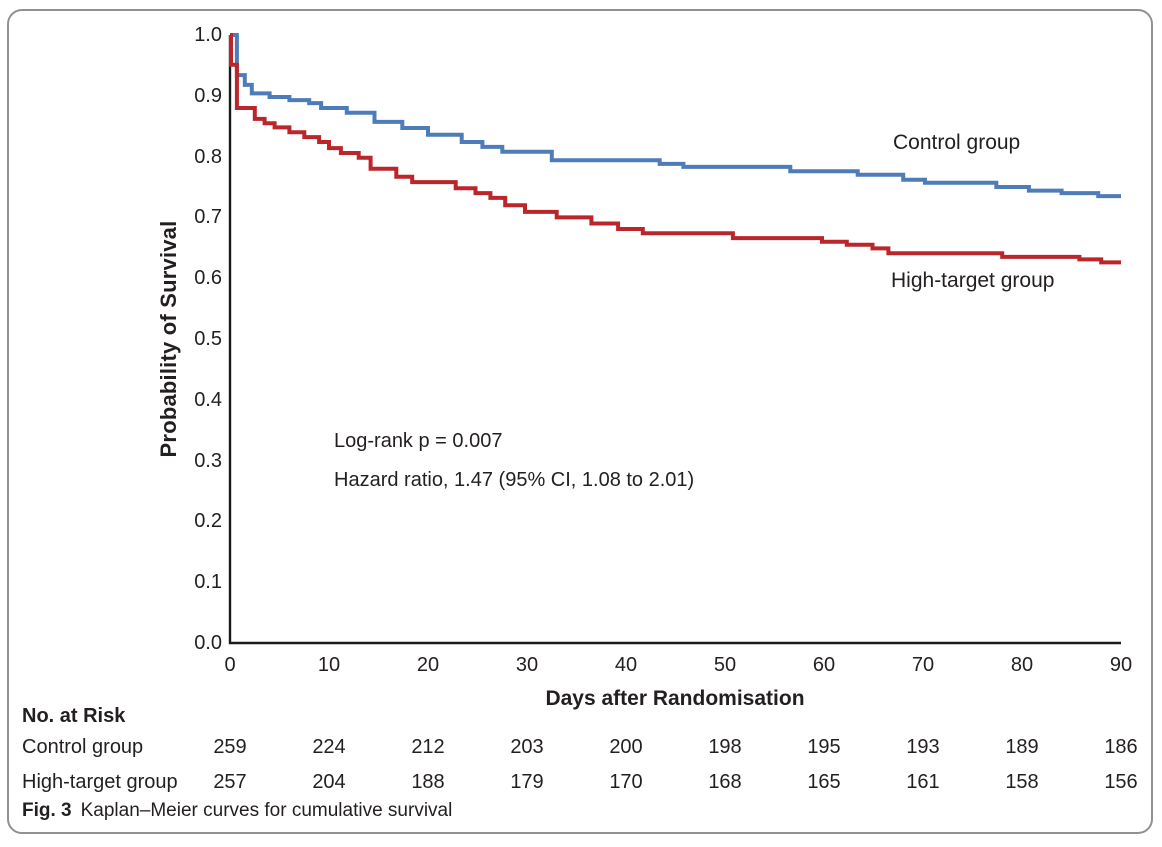  I want to click on y-tick-label: 0.8, so click(208, 156).